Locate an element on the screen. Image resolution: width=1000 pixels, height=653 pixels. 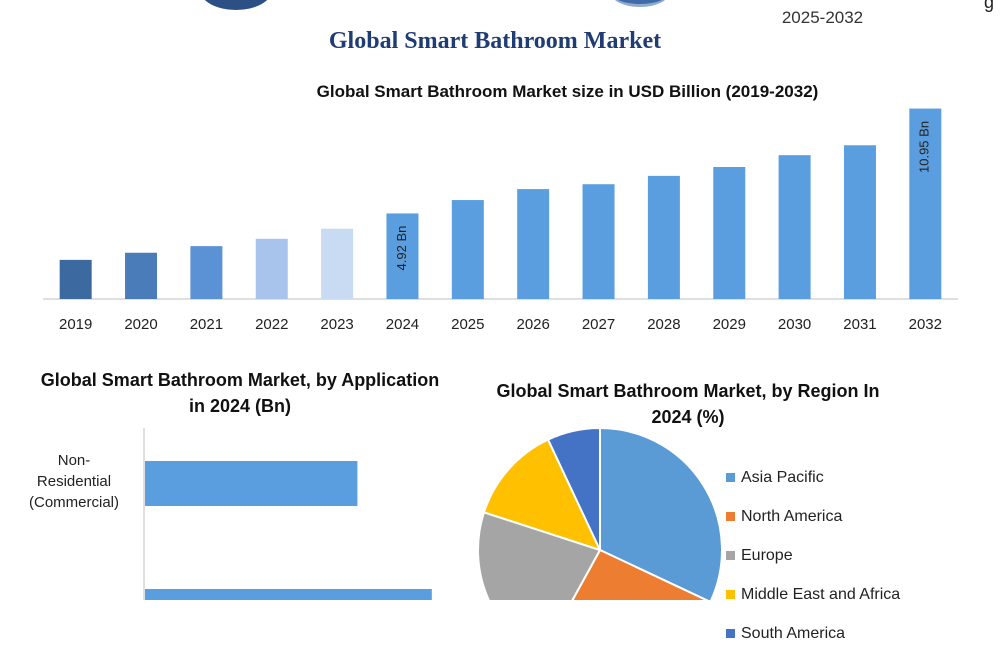
bar-data-label: 4.92 Bn is located at coordinates (401, 248).